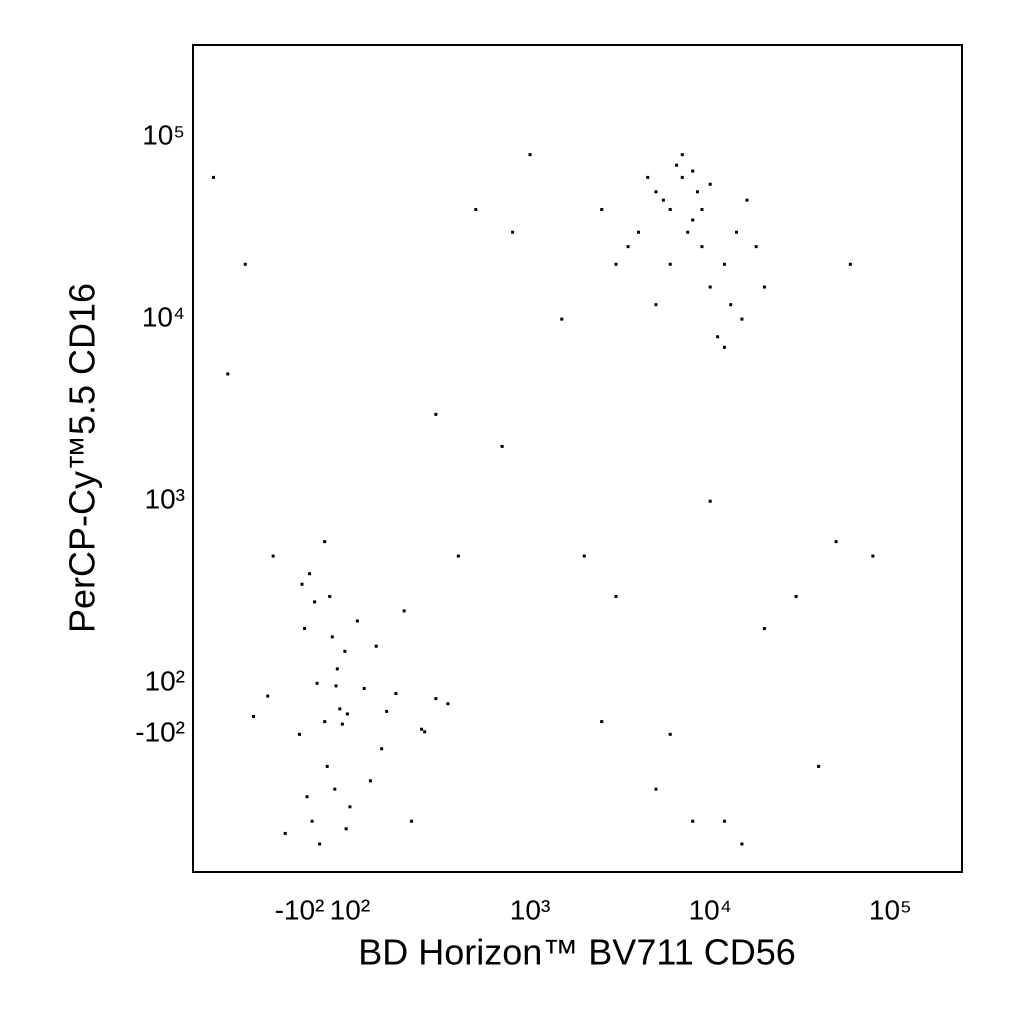  I want to click on x-tick-label: 10³, so click(530, 909).